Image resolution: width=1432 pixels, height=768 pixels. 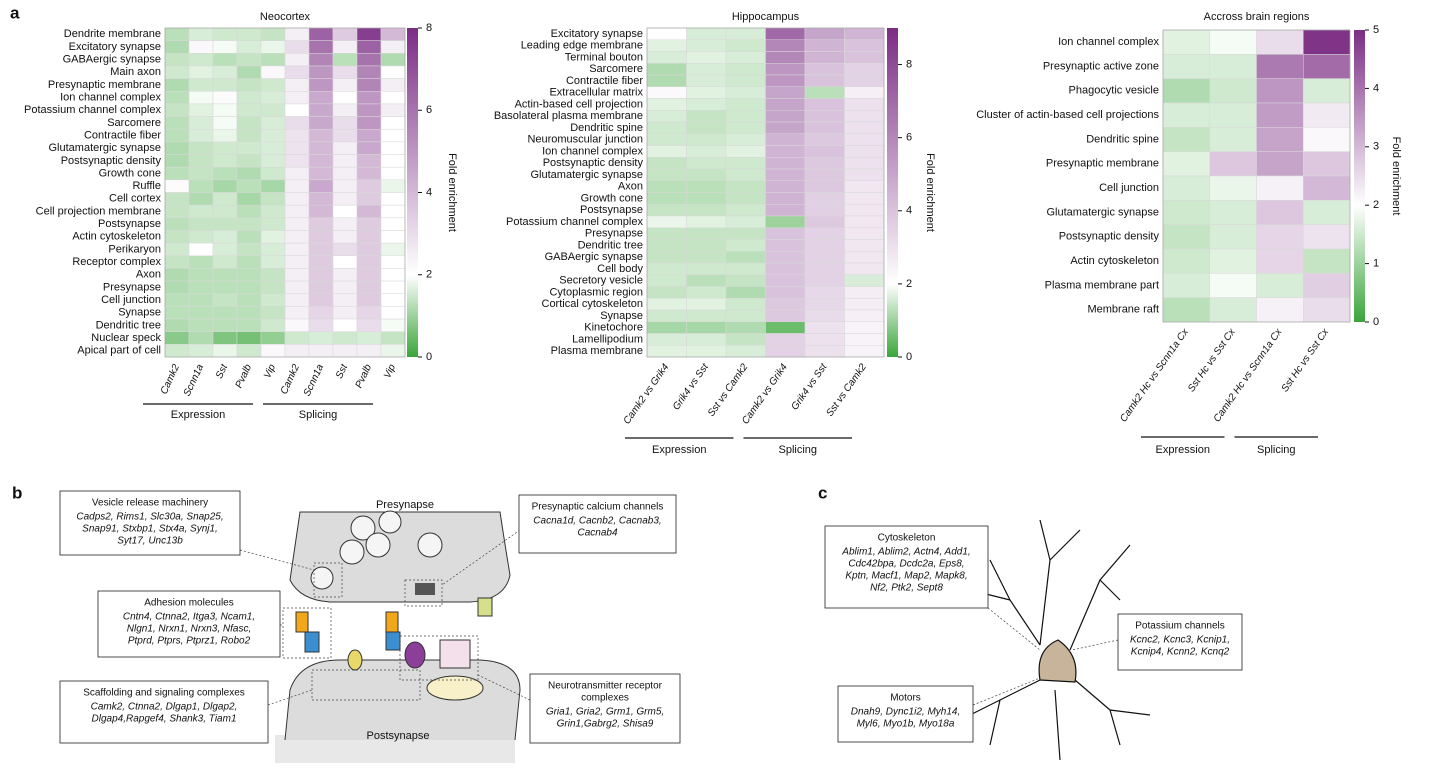 What do you see at coordinates (614, 234) in the screenshot?
I see `row-label: Presynapse` at bounding box center [614, 234].